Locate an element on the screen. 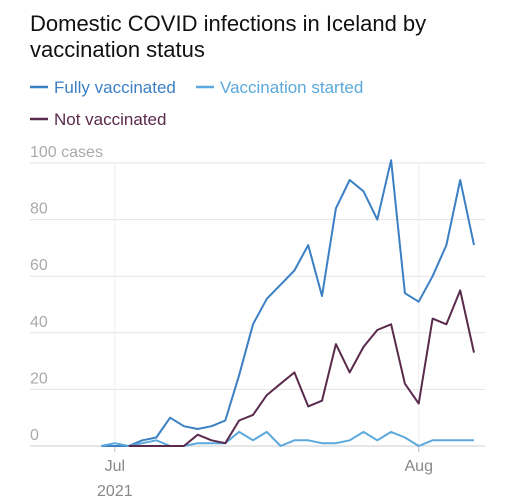 The width and height of the screenshot is (517, 500). legend-label: Fully vaccinated is located at coordinates (115, 87).